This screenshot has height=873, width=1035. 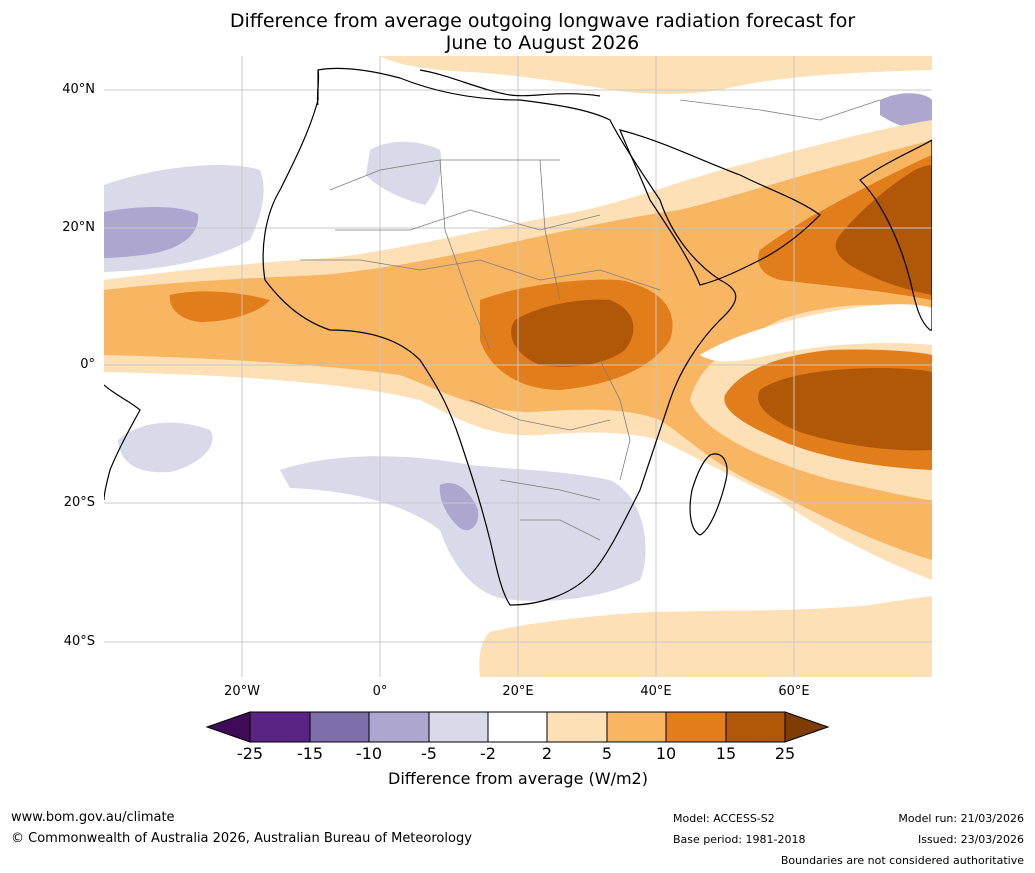 What do you see at coordinates (845, 409) in the screenshot?
I see `positive-anomaly-core-indian-ocean` at bounding box center [845, 409].